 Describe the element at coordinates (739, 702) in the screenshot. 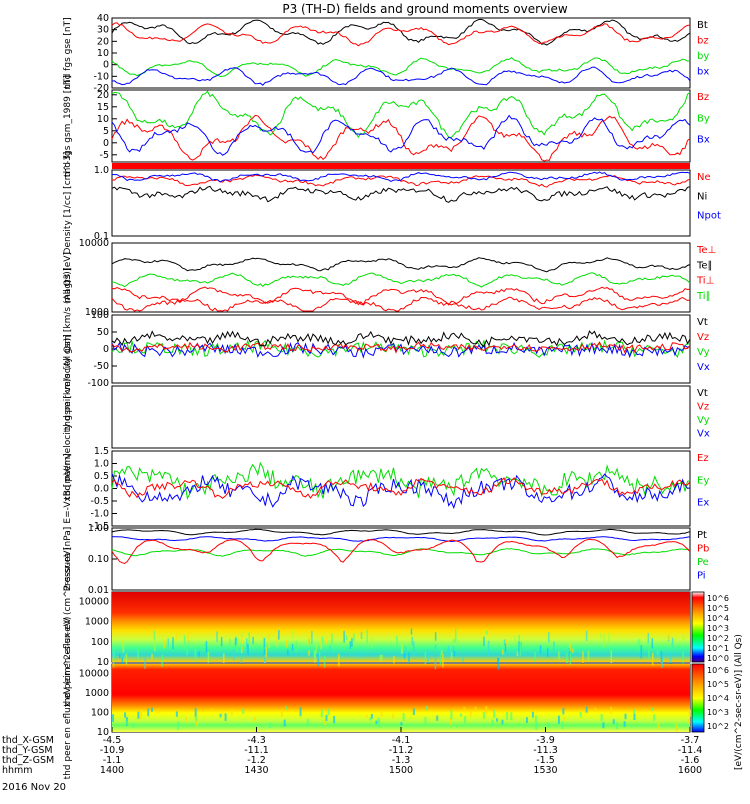

I see `colorbar-label: [eV/(cm^2-sec-sr-eV)] (All Qs)` at that location.